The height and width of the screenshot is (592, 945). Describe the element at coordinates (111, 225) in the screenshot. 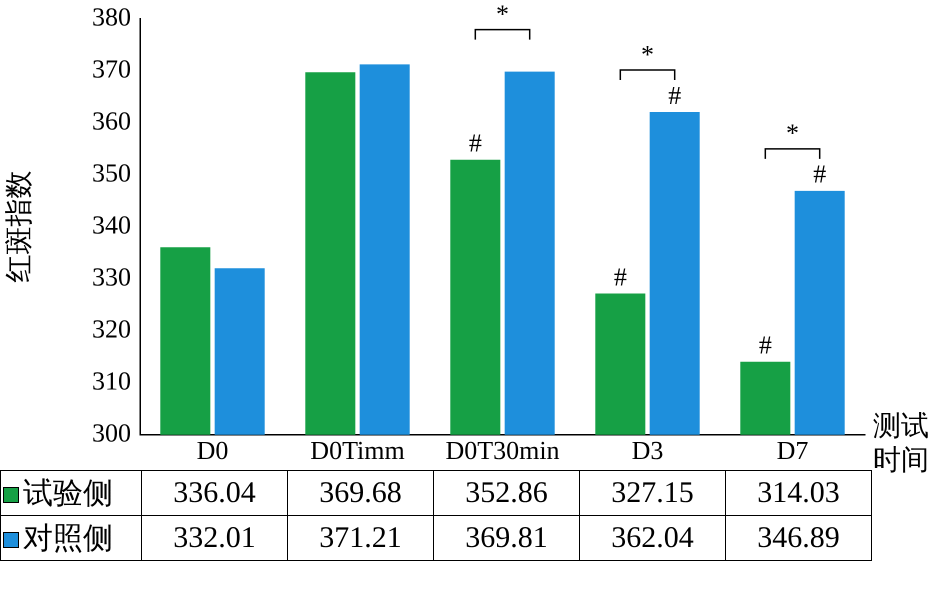

I see `y-tick-label: 340` at that location.